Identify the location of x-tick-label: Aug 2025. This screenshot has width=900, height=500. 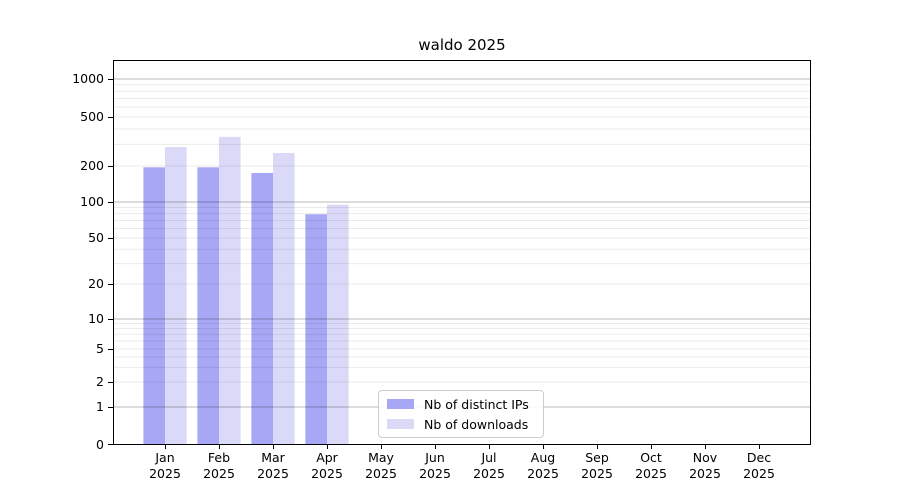
(543, 465).